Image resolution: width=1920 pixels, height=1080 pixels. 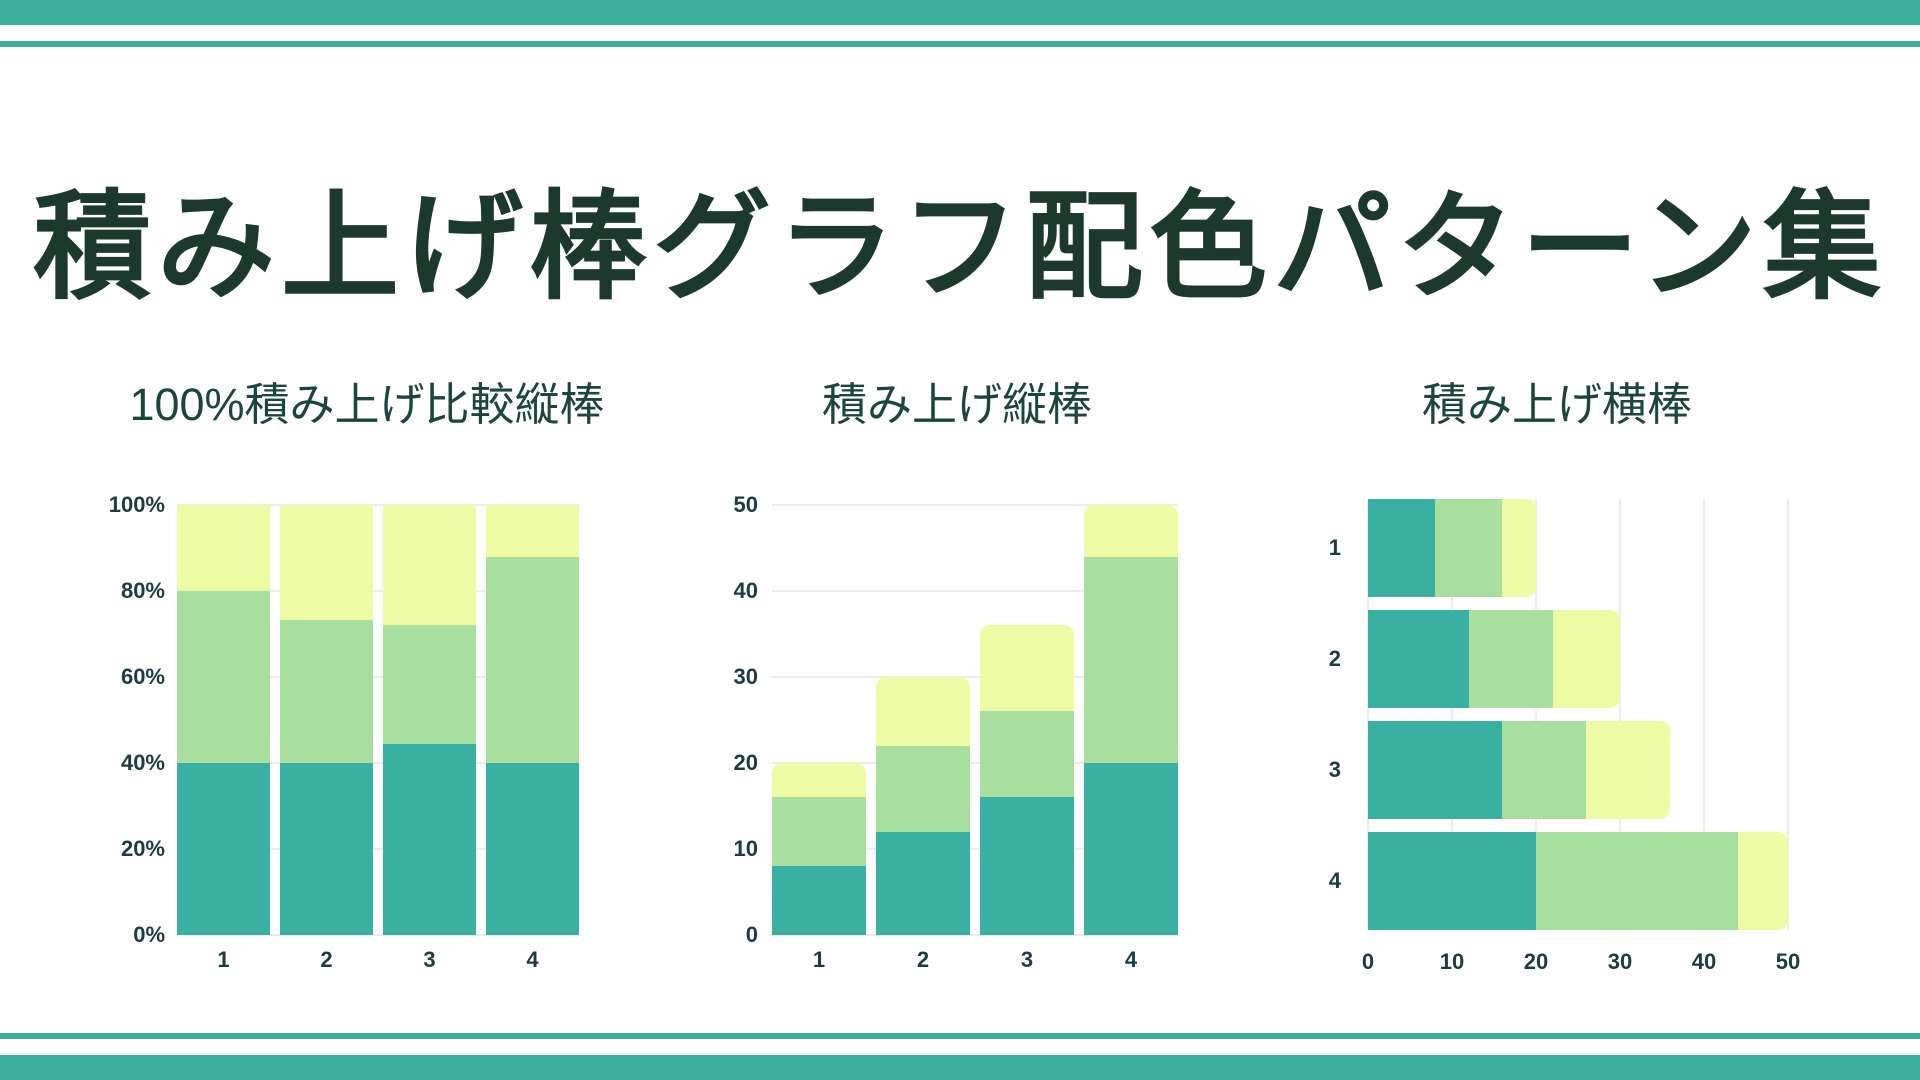 I want to click on y-tick-label: 80%, so click(x=142, y=590).